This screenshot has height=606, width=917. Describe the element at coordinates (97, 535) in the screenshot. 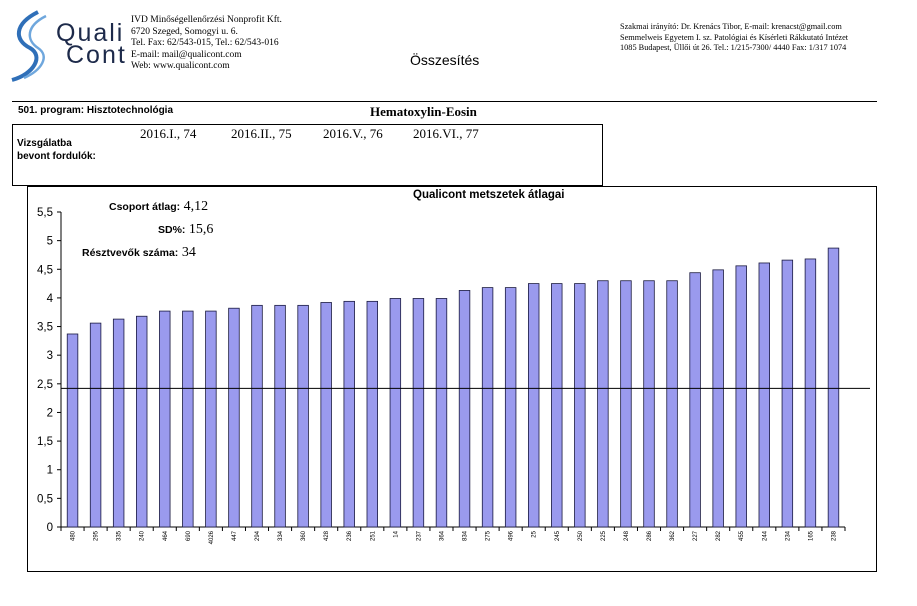

I see `x-tick-label: 295` at that location.